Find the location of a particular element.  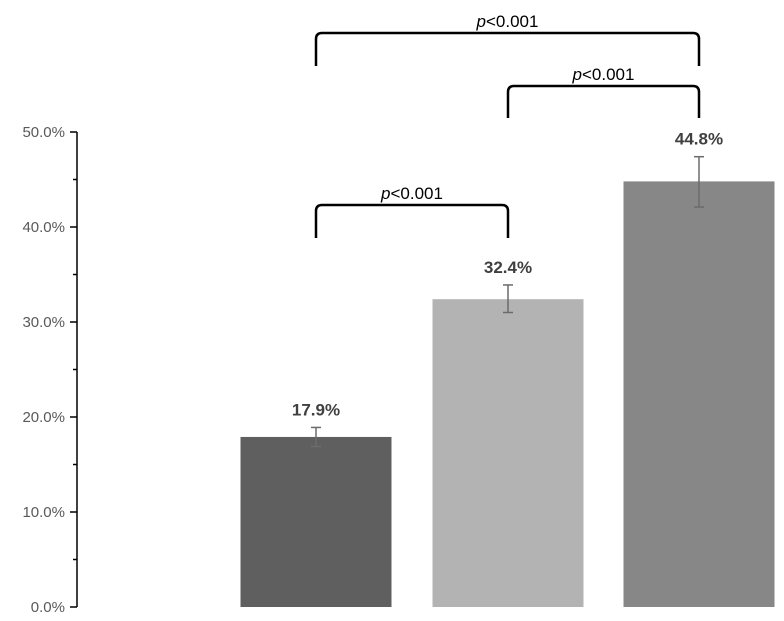

data-label: 17.9% is located at coordinates (316, 409).